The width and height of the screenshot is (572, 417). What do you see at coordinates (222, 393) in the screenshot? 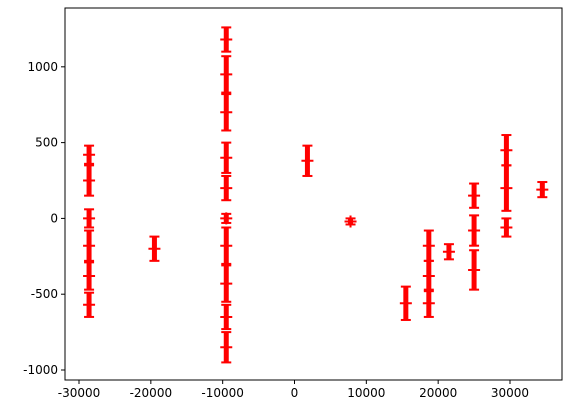
I see `x-tick-label: -10000` at bounding box center [222, 393].